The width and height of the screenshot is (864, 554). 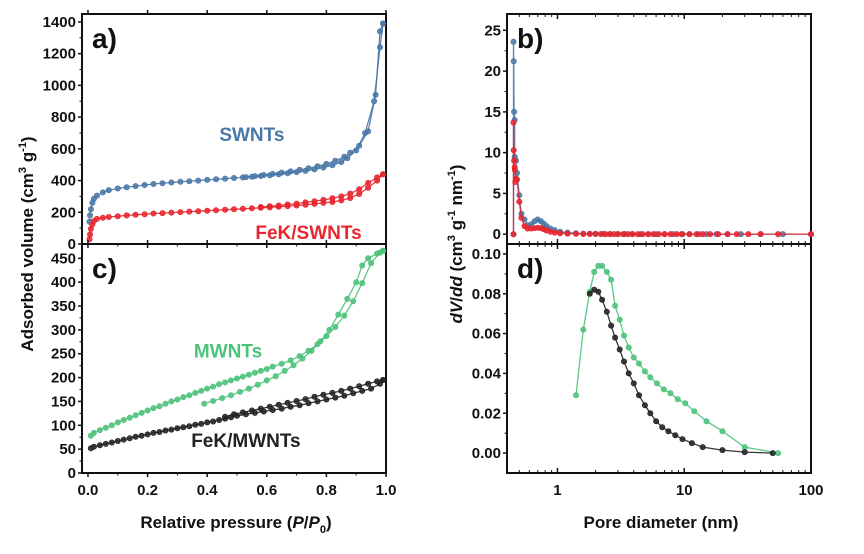 What do you see at coordinates (104, 268) in the screenshot?
I see `panel-tag: c)` at bounding box center [104, 268].